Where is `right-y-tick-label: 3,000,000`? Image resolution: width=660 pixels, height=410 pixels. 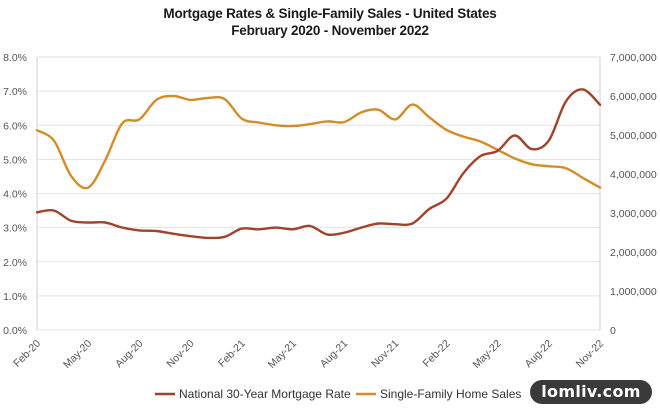 right-y-tick-label: 3,000,000 is located at coordinates (633, 214).